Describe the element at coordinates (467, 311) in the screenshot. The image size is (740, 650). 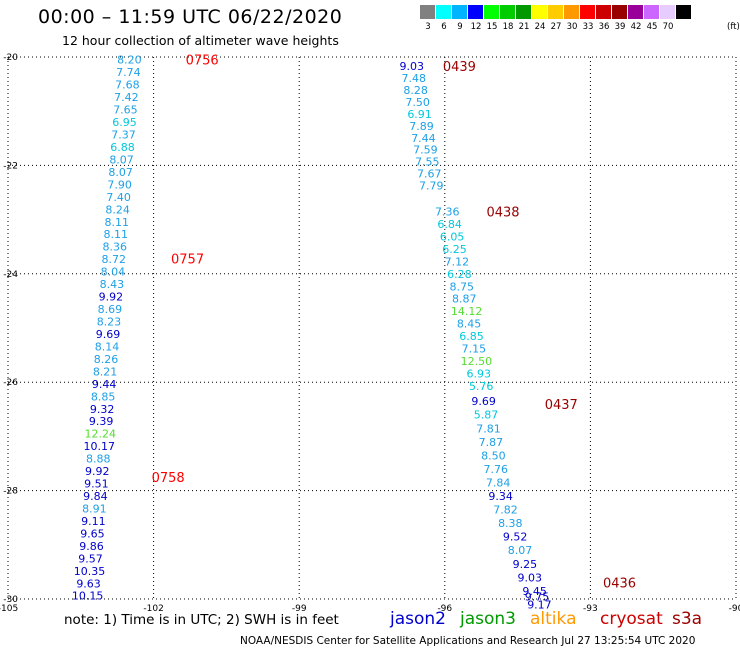
I see `wave-height-label: 14.12` at that location.